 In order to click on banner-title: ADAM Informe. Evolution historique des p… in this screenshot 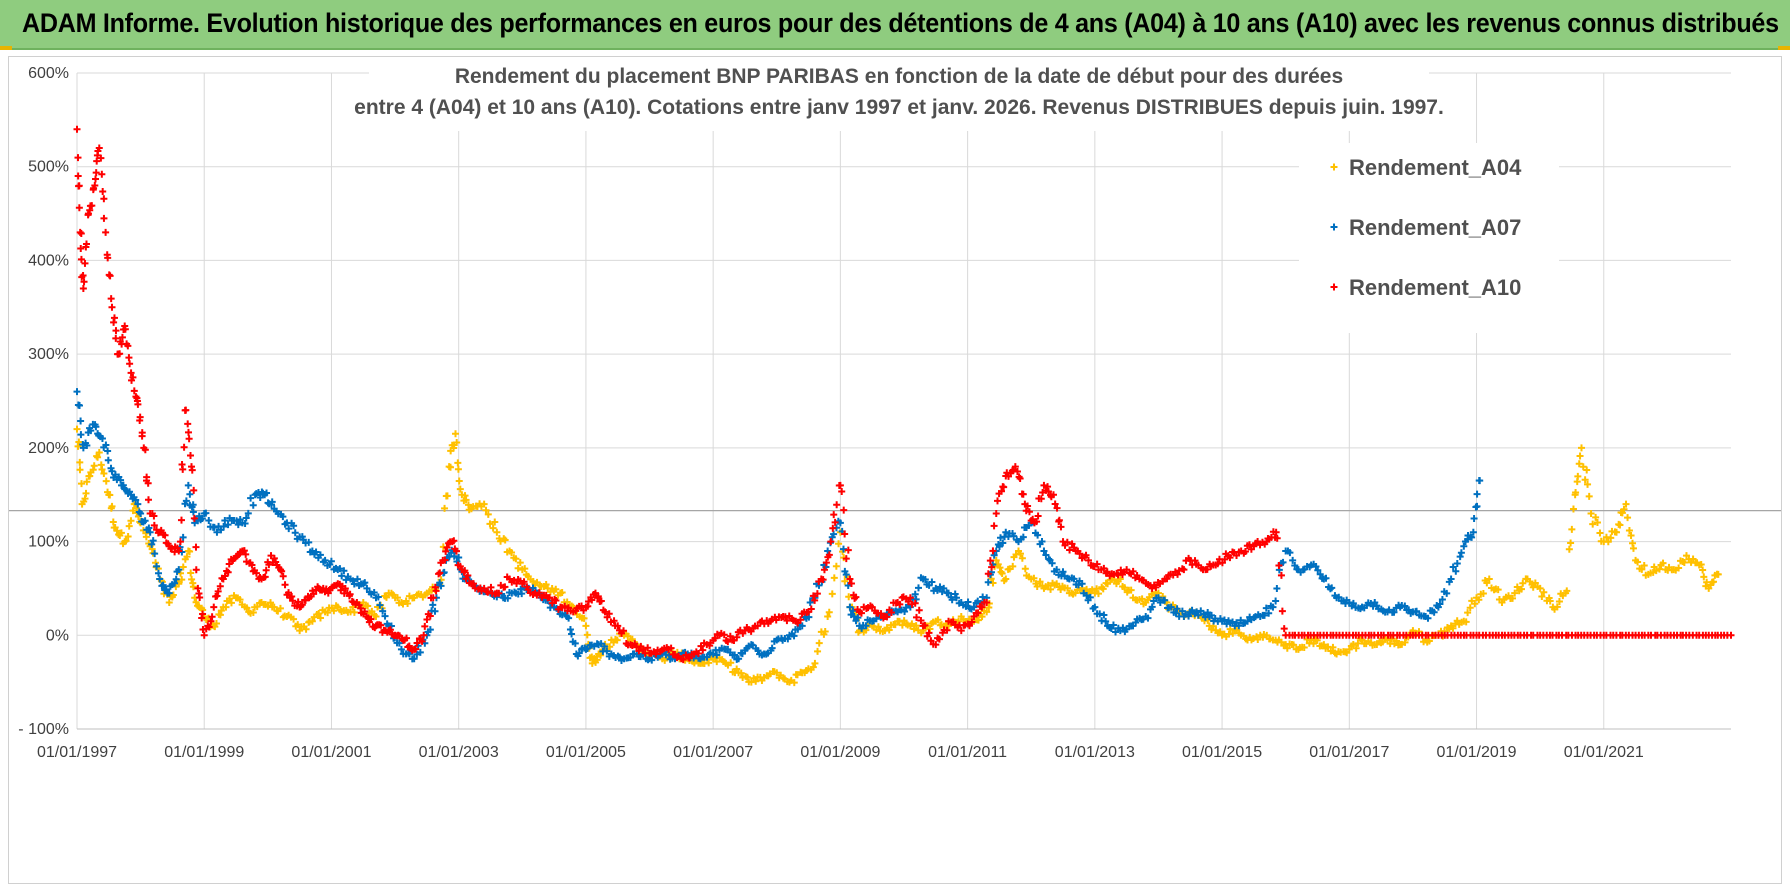, I will do `click(900, 23)`.